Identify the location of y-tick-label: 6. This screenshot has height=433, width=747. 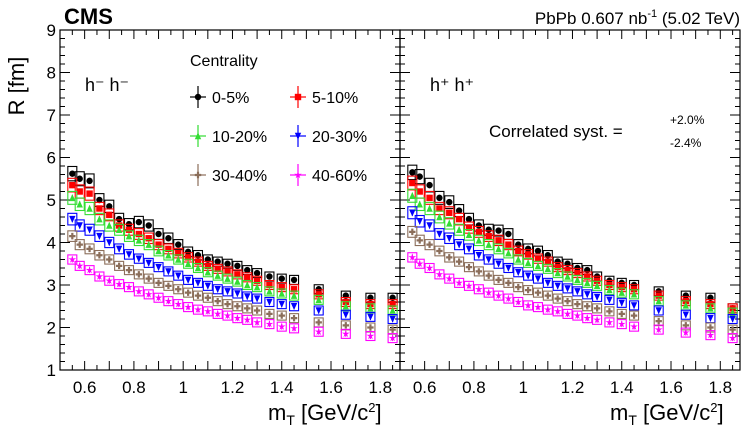
(51, 158).